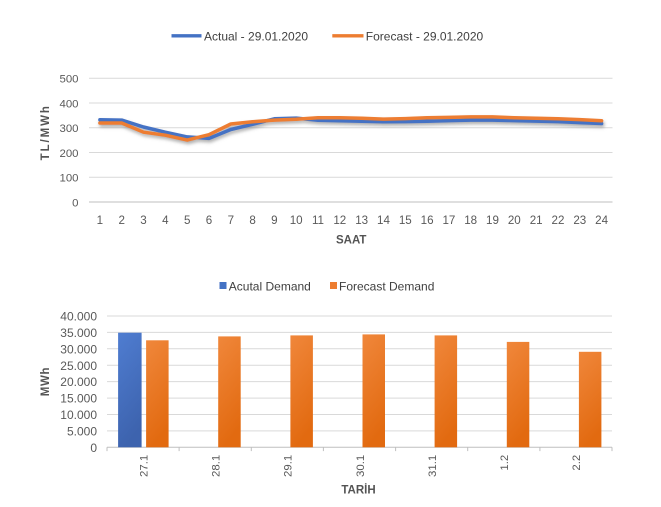 The height and width of the screenshot is (507, 661). Describe the element at coordinates (448, 220) in the screenshot. I see `svg-text: 17` at that location.